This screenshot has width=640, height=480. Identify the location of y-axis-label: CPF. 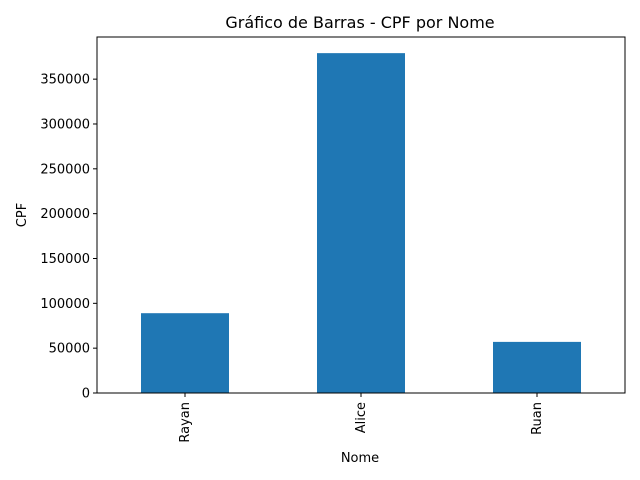
(22, 215).